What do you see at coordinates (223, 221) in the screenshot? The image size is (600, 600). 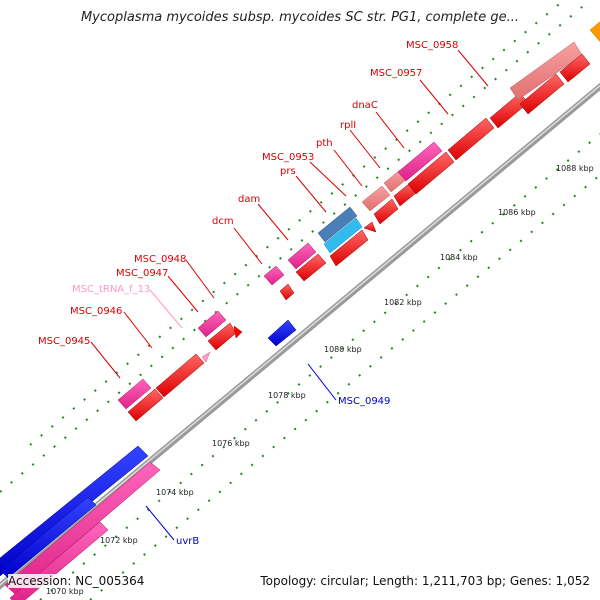 I see `gene-label-dcm: dcm` at bounding box center [223, 221].